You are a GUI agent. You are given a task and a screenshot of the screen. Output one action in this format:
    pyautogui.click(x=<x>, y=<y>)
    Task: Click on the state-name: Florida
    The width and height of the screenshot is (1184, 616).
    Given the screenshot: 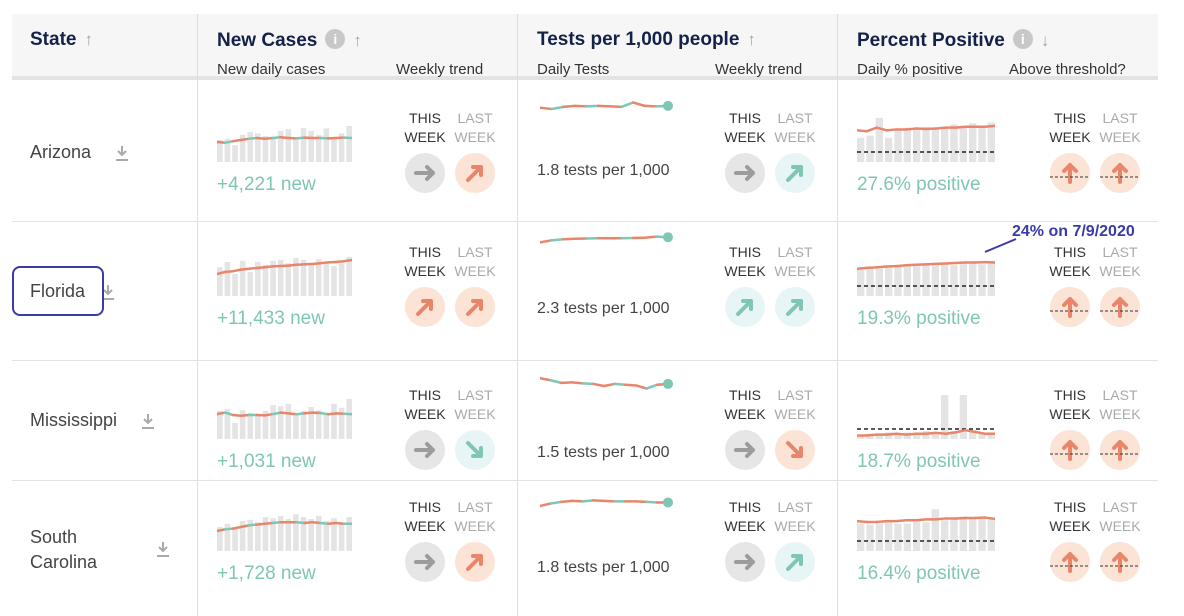 What is the action you would take?
    pyautogui.click(x=58, y=290)
    